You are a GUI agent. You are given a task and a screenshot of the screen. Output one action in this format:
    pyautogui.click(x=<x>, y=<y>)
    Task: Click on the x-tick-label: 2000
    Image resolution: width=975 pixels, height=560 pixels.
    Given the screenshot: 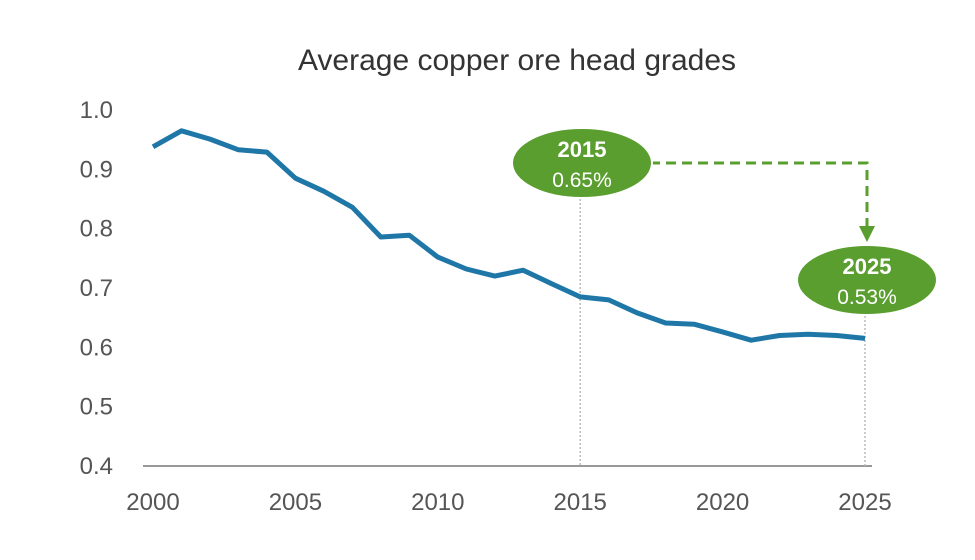 What is the action you would take?
    pyautogui.click(x=152, y=502)
    